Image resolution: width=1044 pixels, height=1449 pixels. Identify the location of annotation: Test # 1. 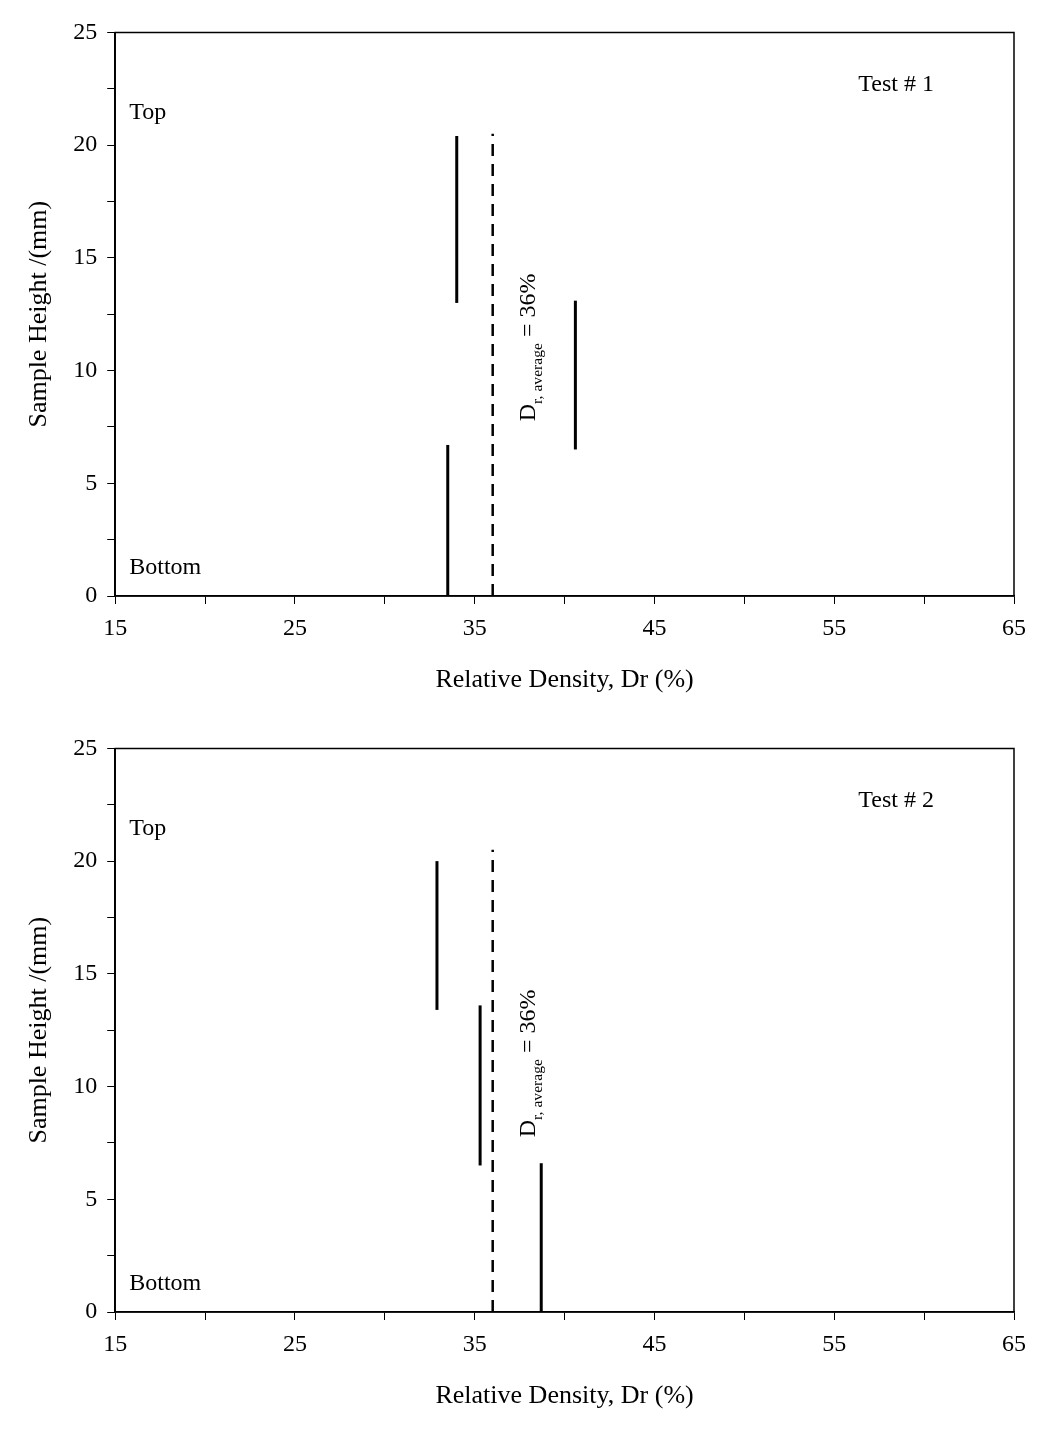
(896, 82).